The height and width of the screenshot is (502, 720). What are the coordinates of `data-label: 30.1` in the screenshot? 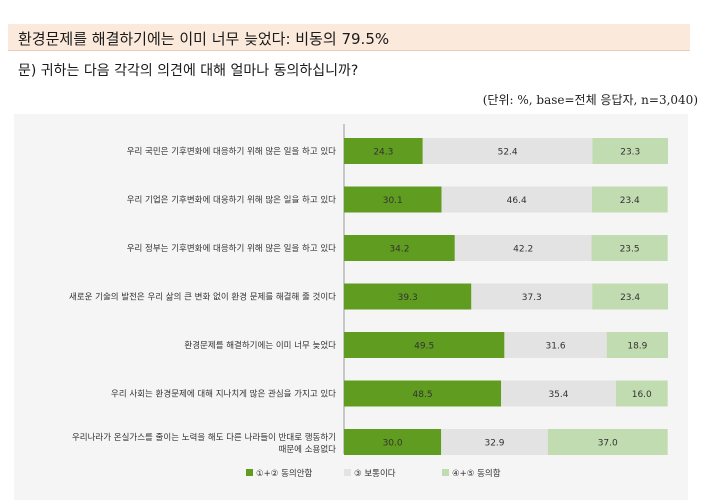 It's located at (393, 201).